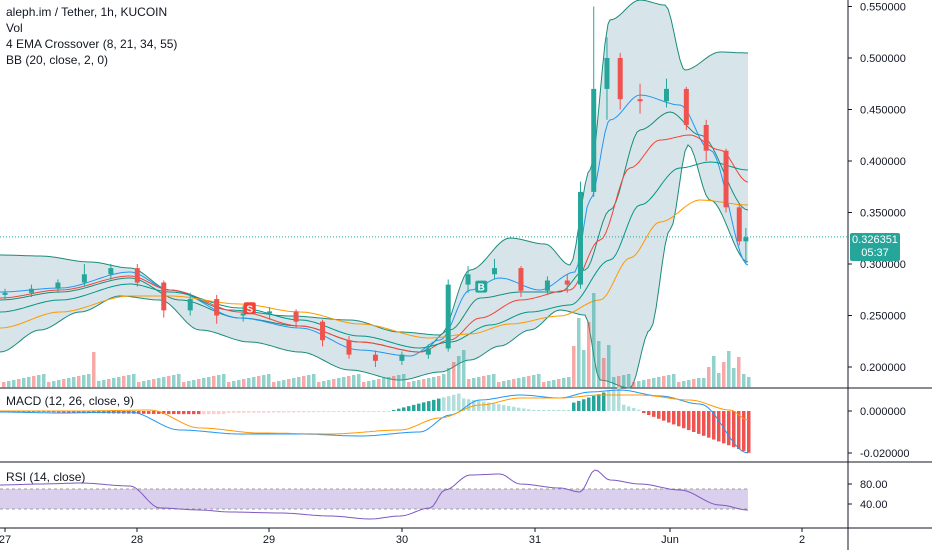  What do you see at coordinates (14, 28) in the screenshot?
I see `vol-label: Vol` at bounding box center [14, 28].